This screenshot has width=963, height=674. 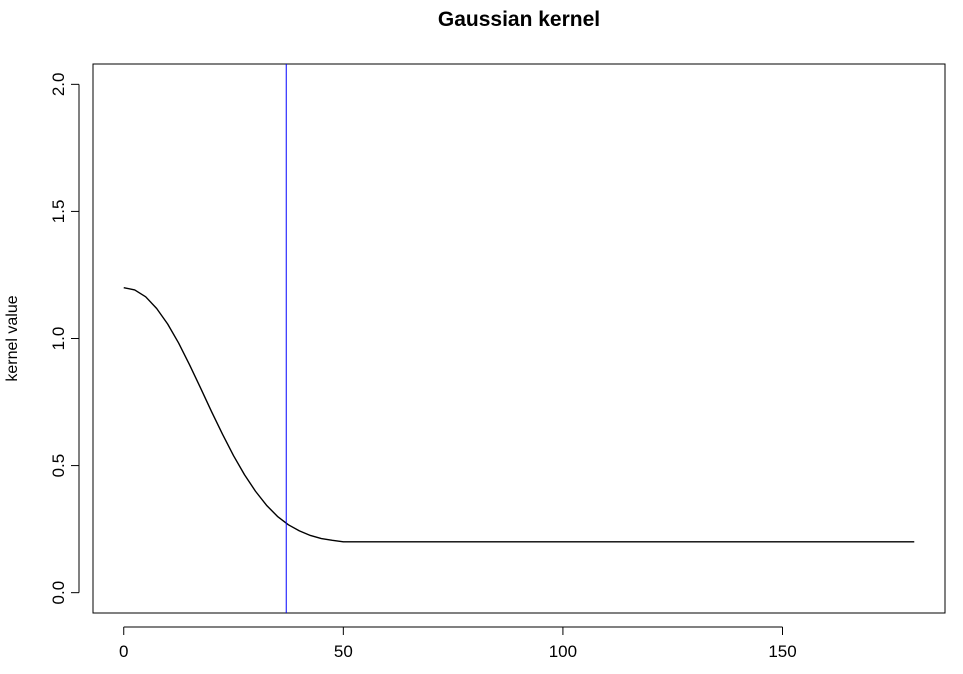 I want to click on y-axis-label: kernel value, so click(x=12, y=338).